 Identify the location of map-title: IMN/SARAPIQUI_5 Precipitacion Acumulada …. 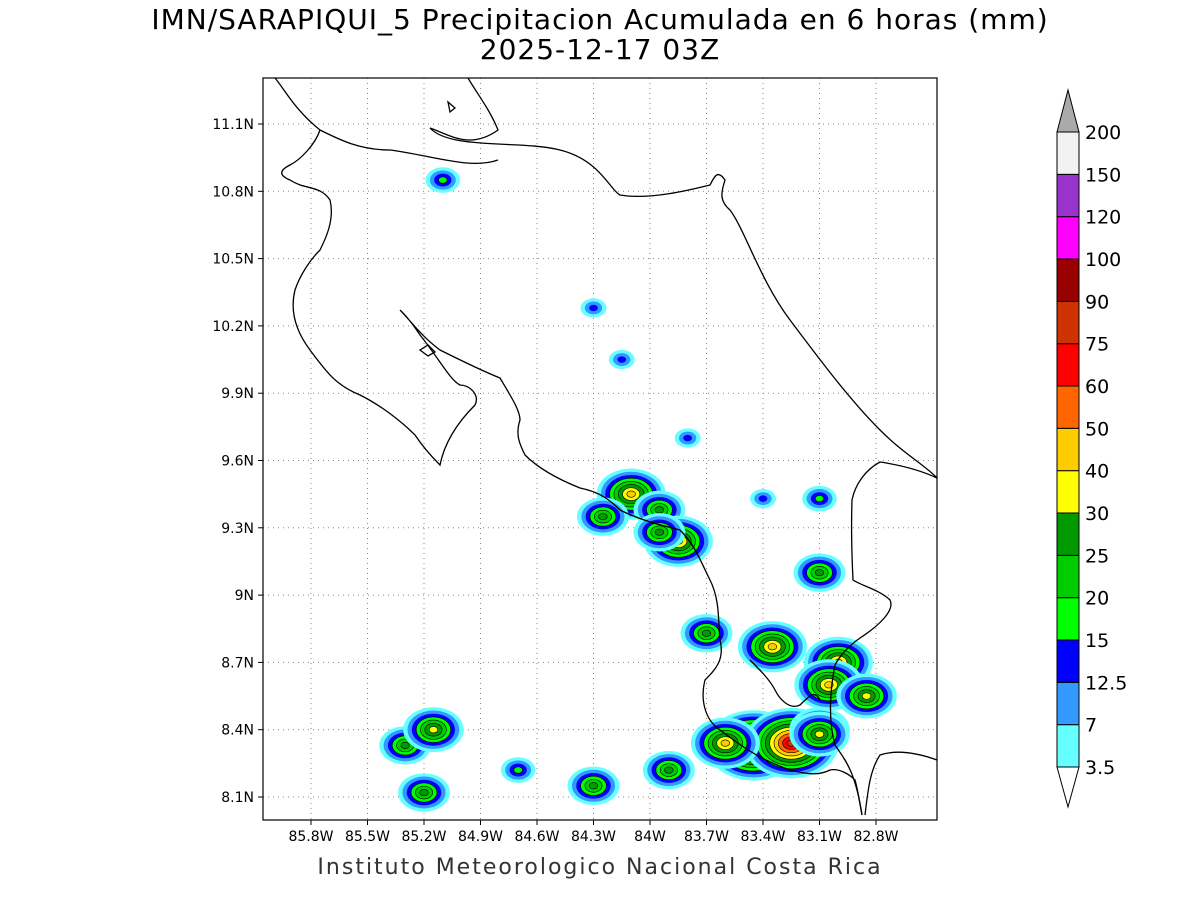
(600, 19).